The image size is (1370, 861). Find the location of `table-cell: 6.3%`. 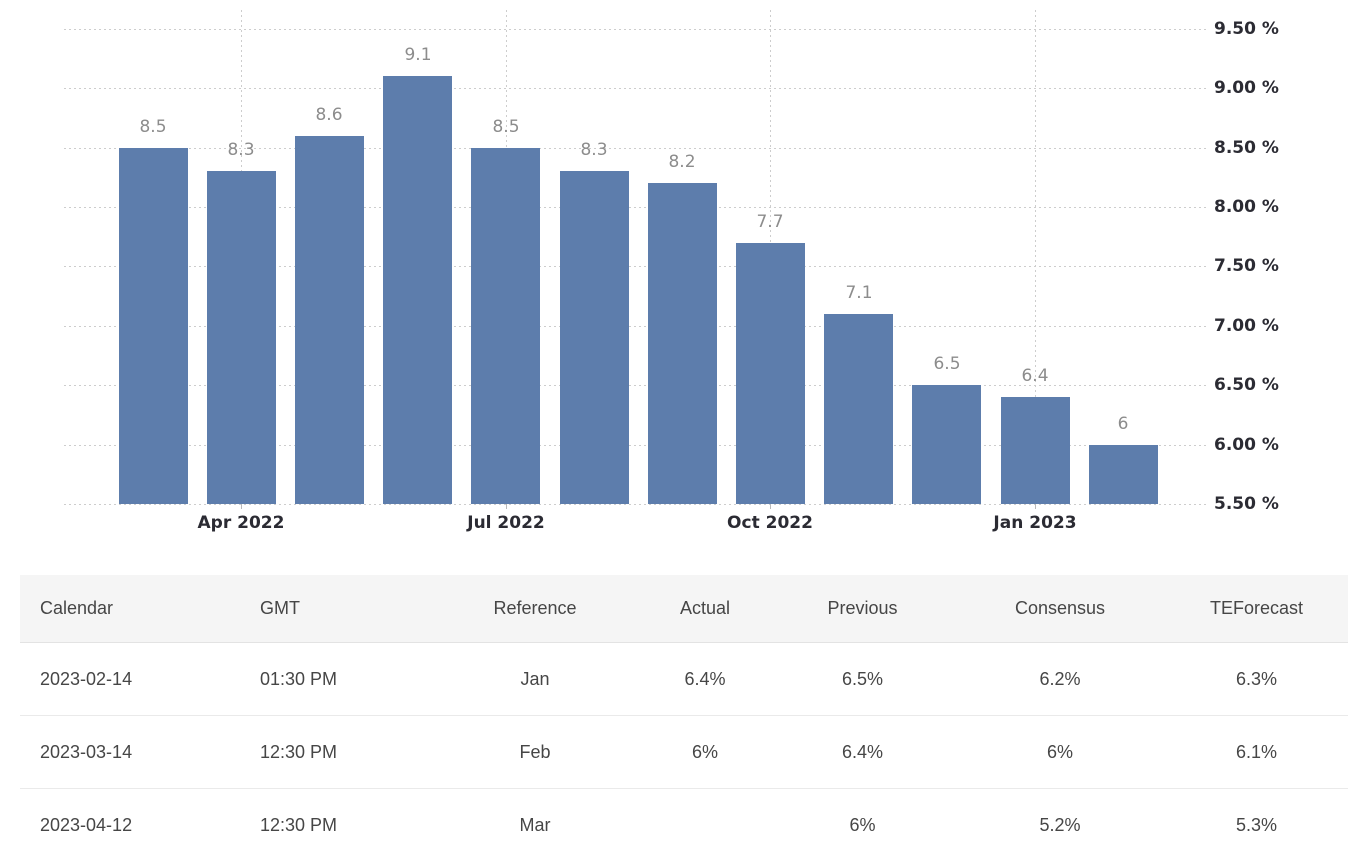

table-cell: 6.3% is located at coordinates (1256, 679).